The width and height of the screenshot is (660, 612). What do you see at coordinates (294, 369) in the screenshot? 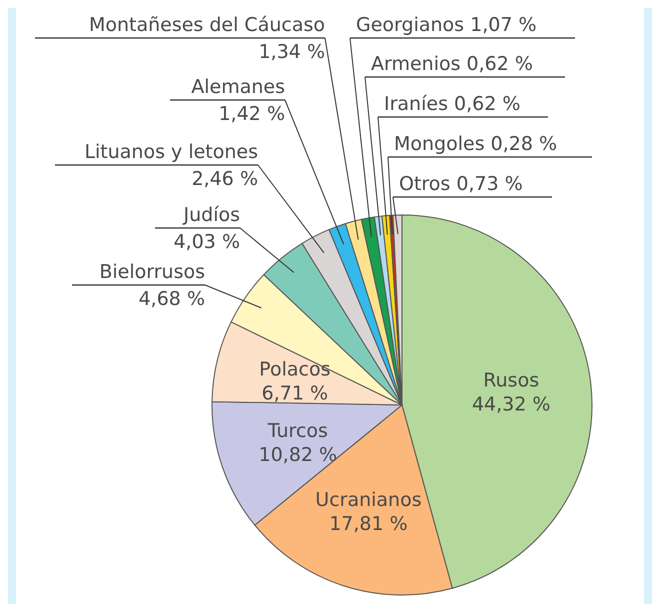
I see `slice-label: Polacos` at bounding box center [294, 369].